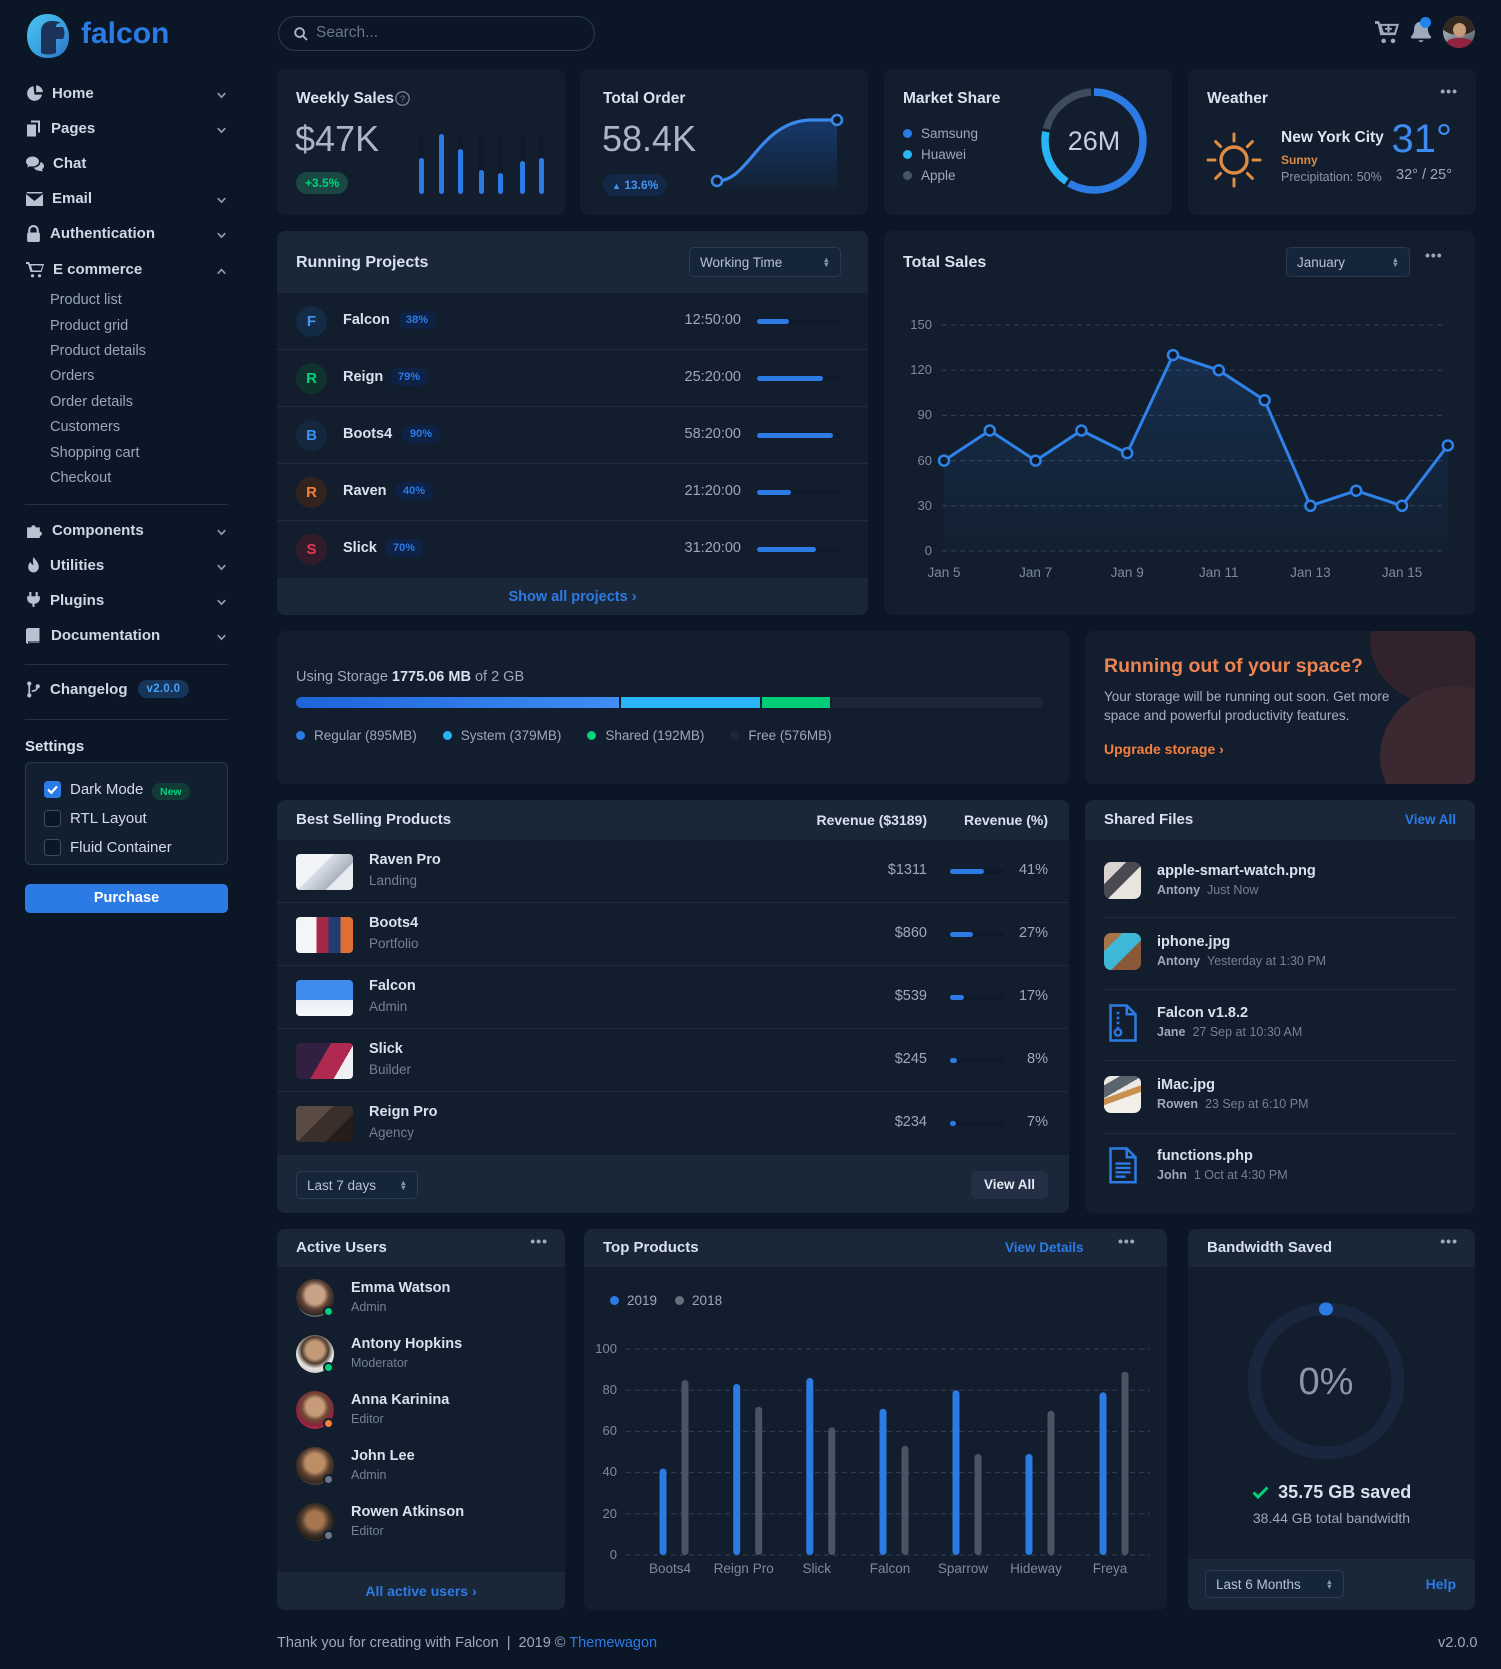 The width and height of the screenshot is (1501, 1669). I want to click on svg-text: Freya, so click(1110, 1568).